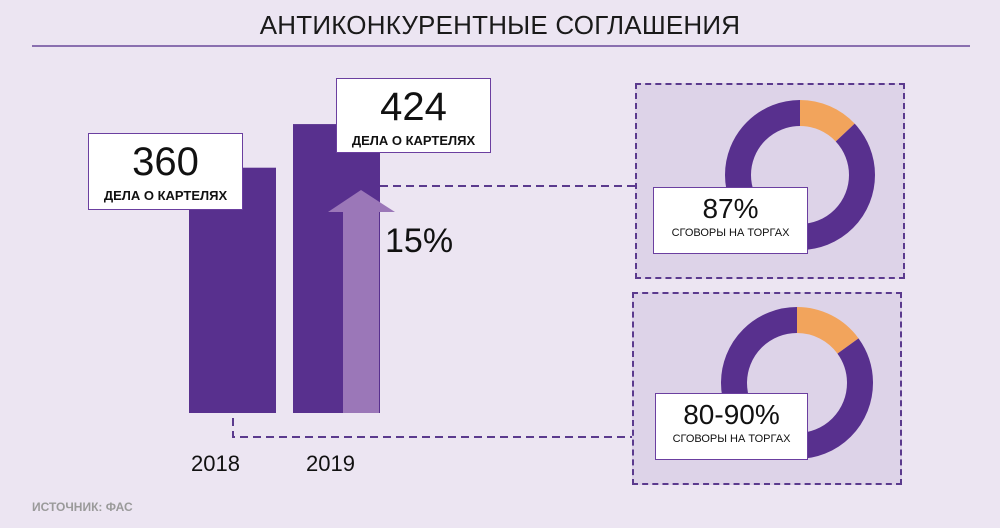 Image resolution: width=1000 pixels, height=528 pixels. What do you see at coordinates (730, 233) in the screenshot?
I see `donut-caption-1: СГОВОРЫ НА ТОРГАХ` at bounding box center [730, 233].